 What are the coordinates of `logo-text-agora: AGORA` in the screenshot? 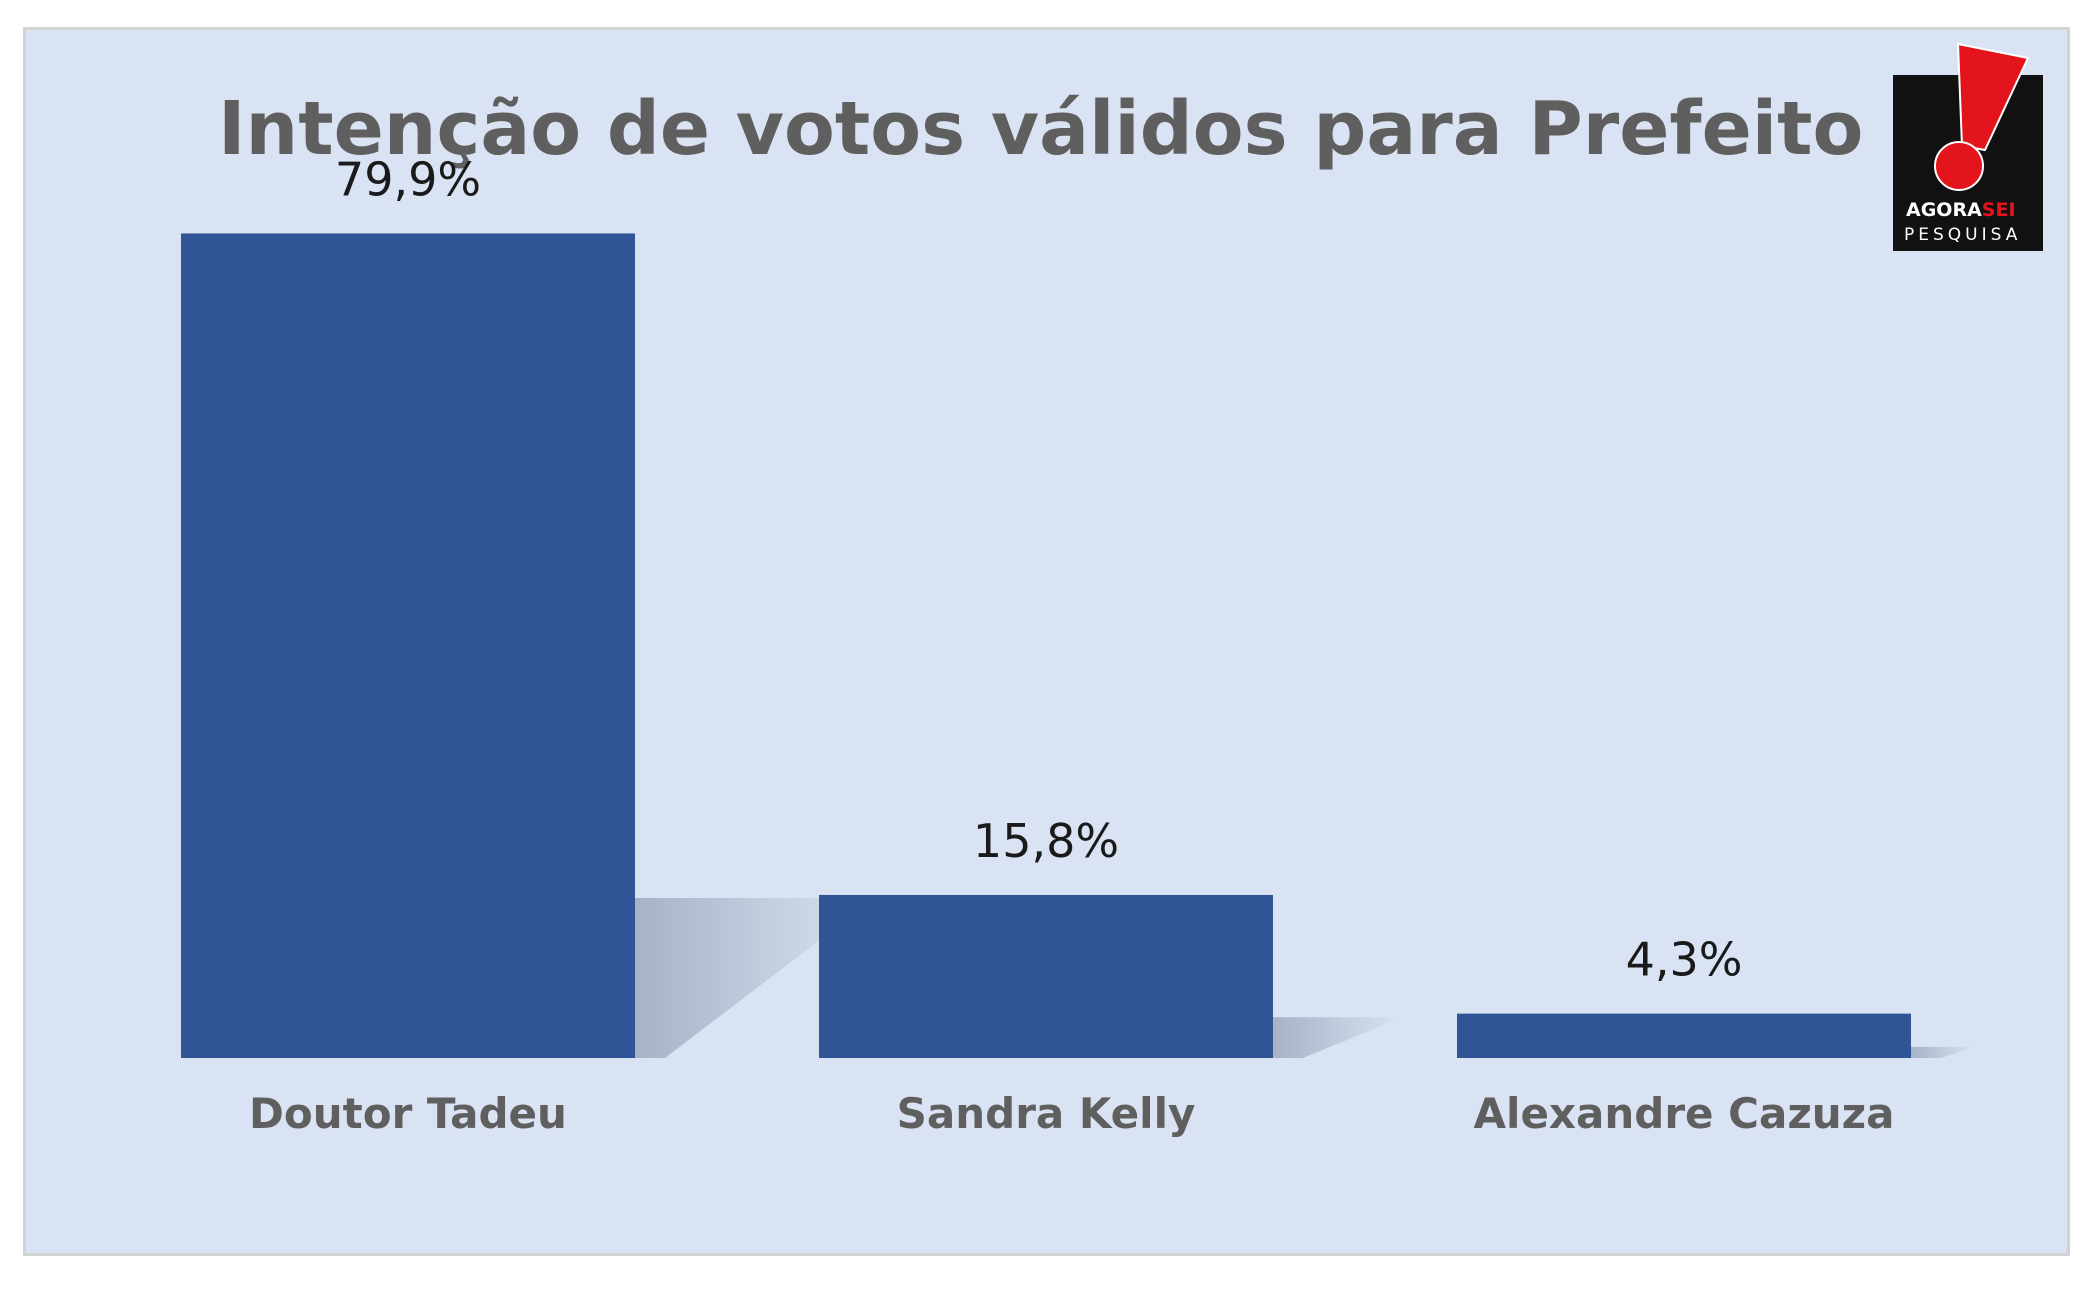 It's located at (1944, 210).